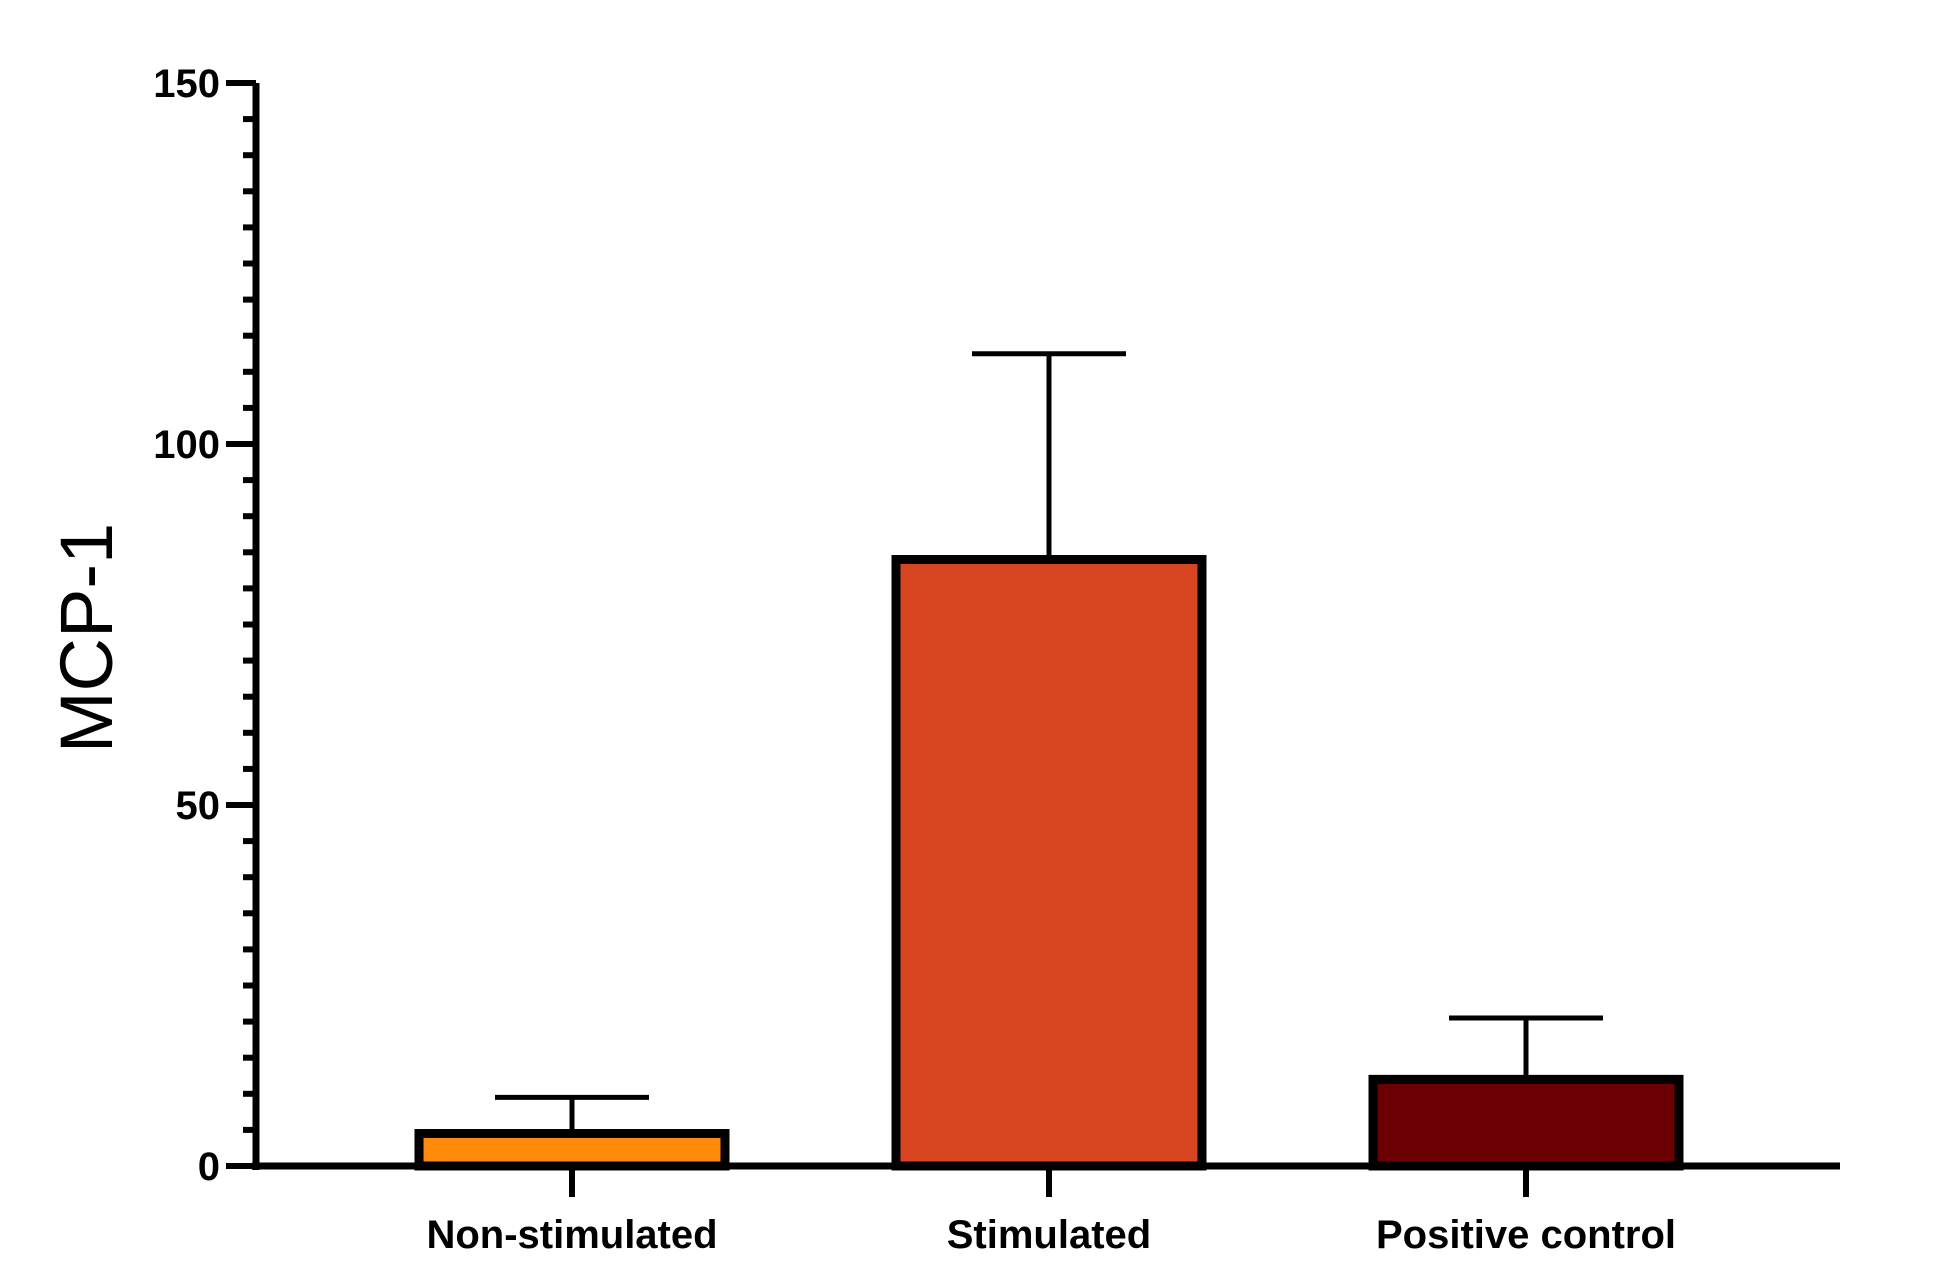  Describe the element at coordinates (1526, 1122) in the screenshot. I see `bar-positive-control` at that location.